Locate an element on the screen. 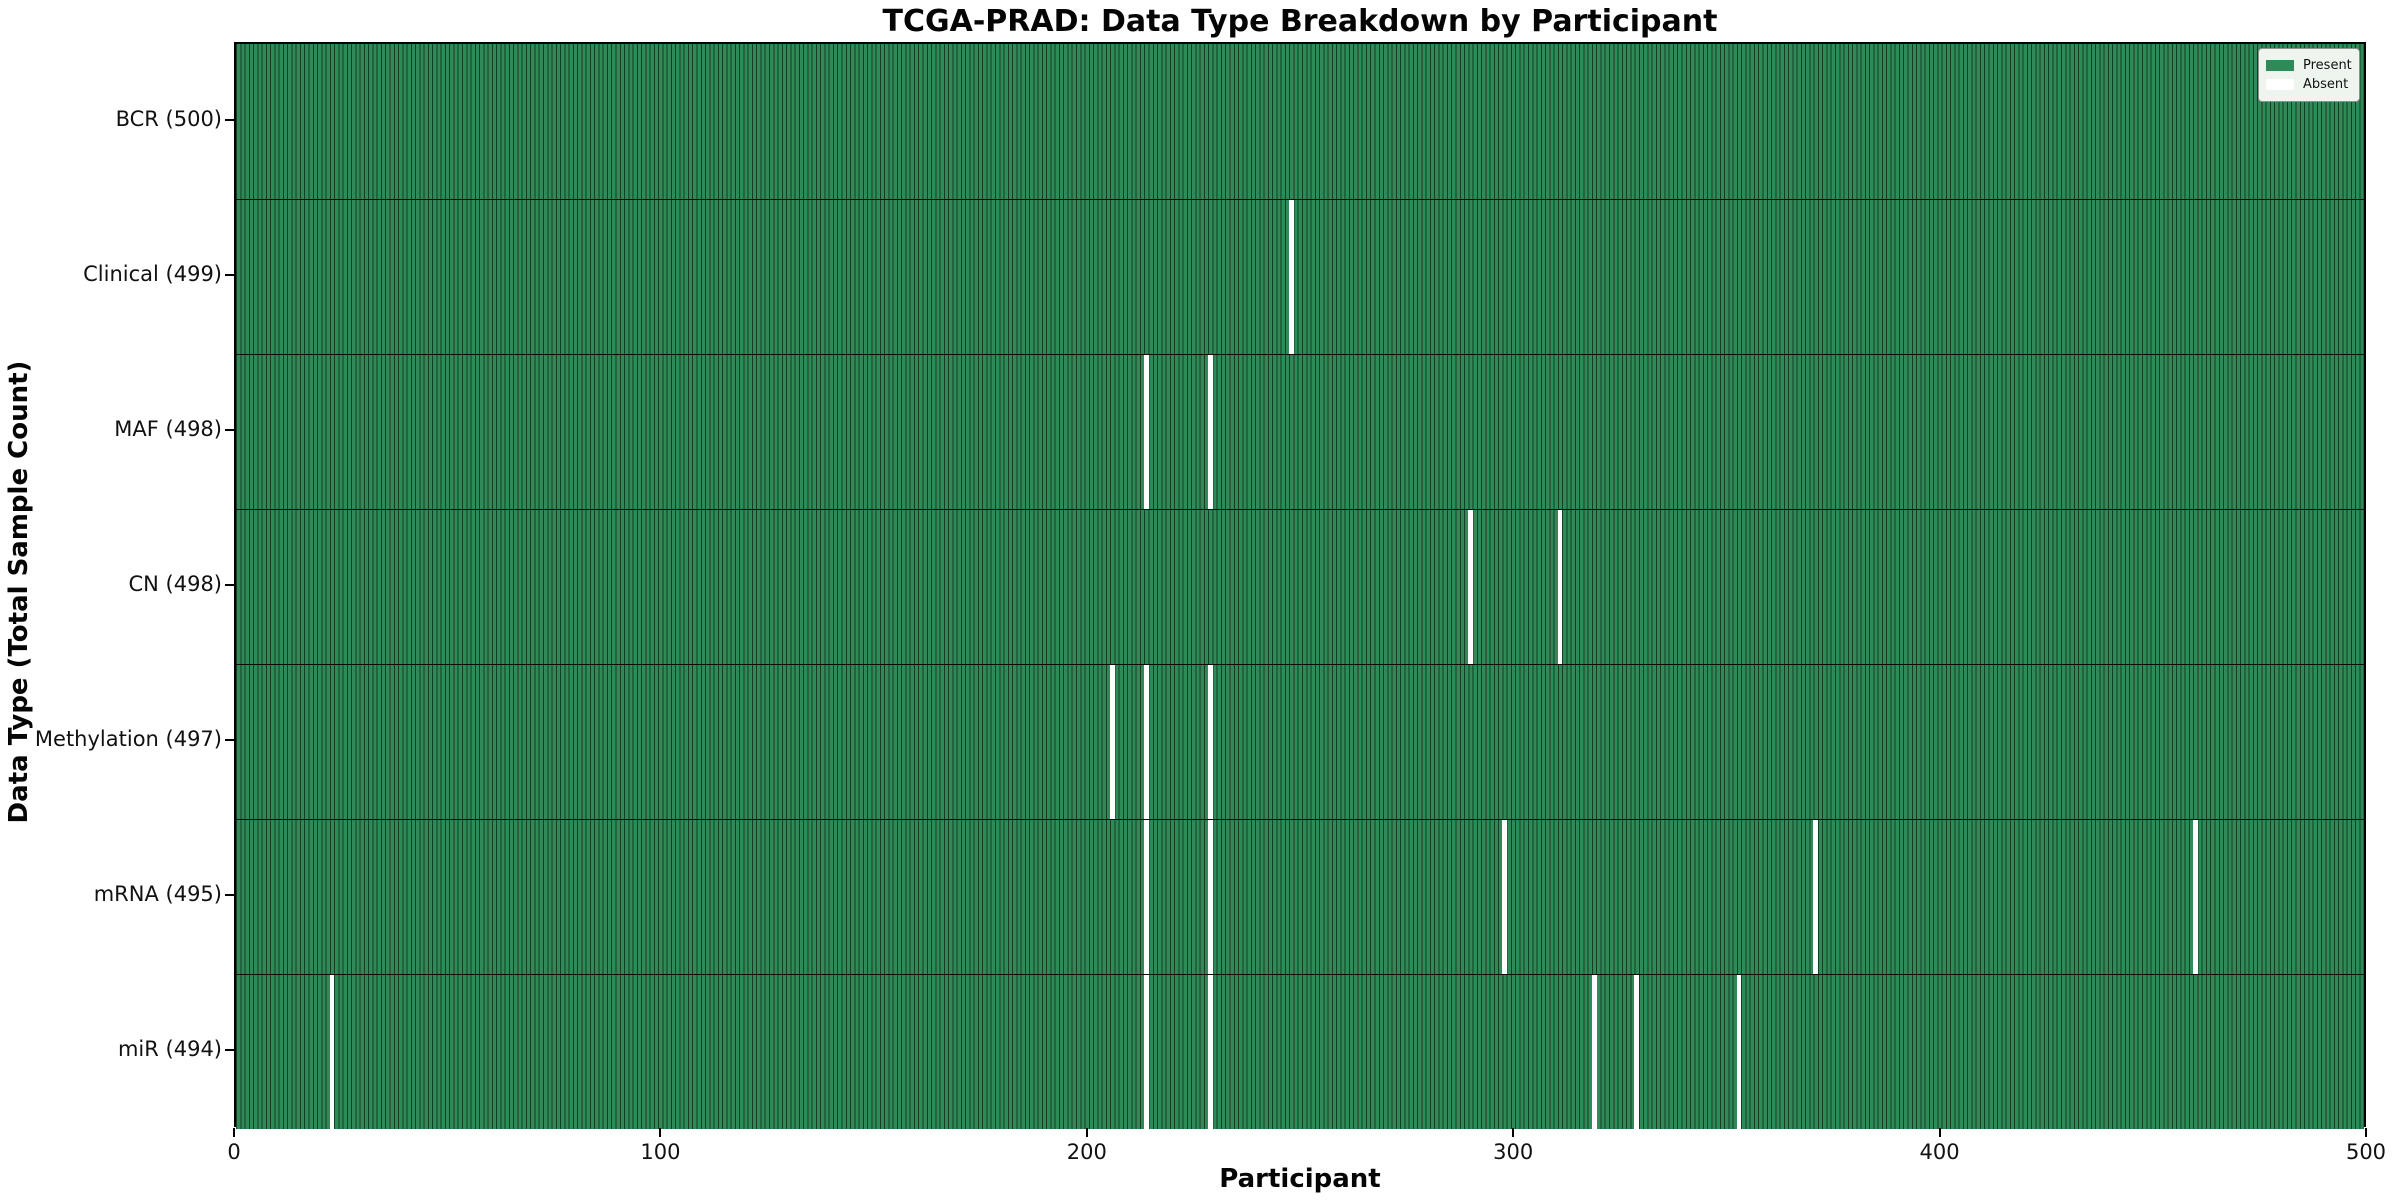  y-tick-label-CN: CN (498) is located at coordinates (175, 584).